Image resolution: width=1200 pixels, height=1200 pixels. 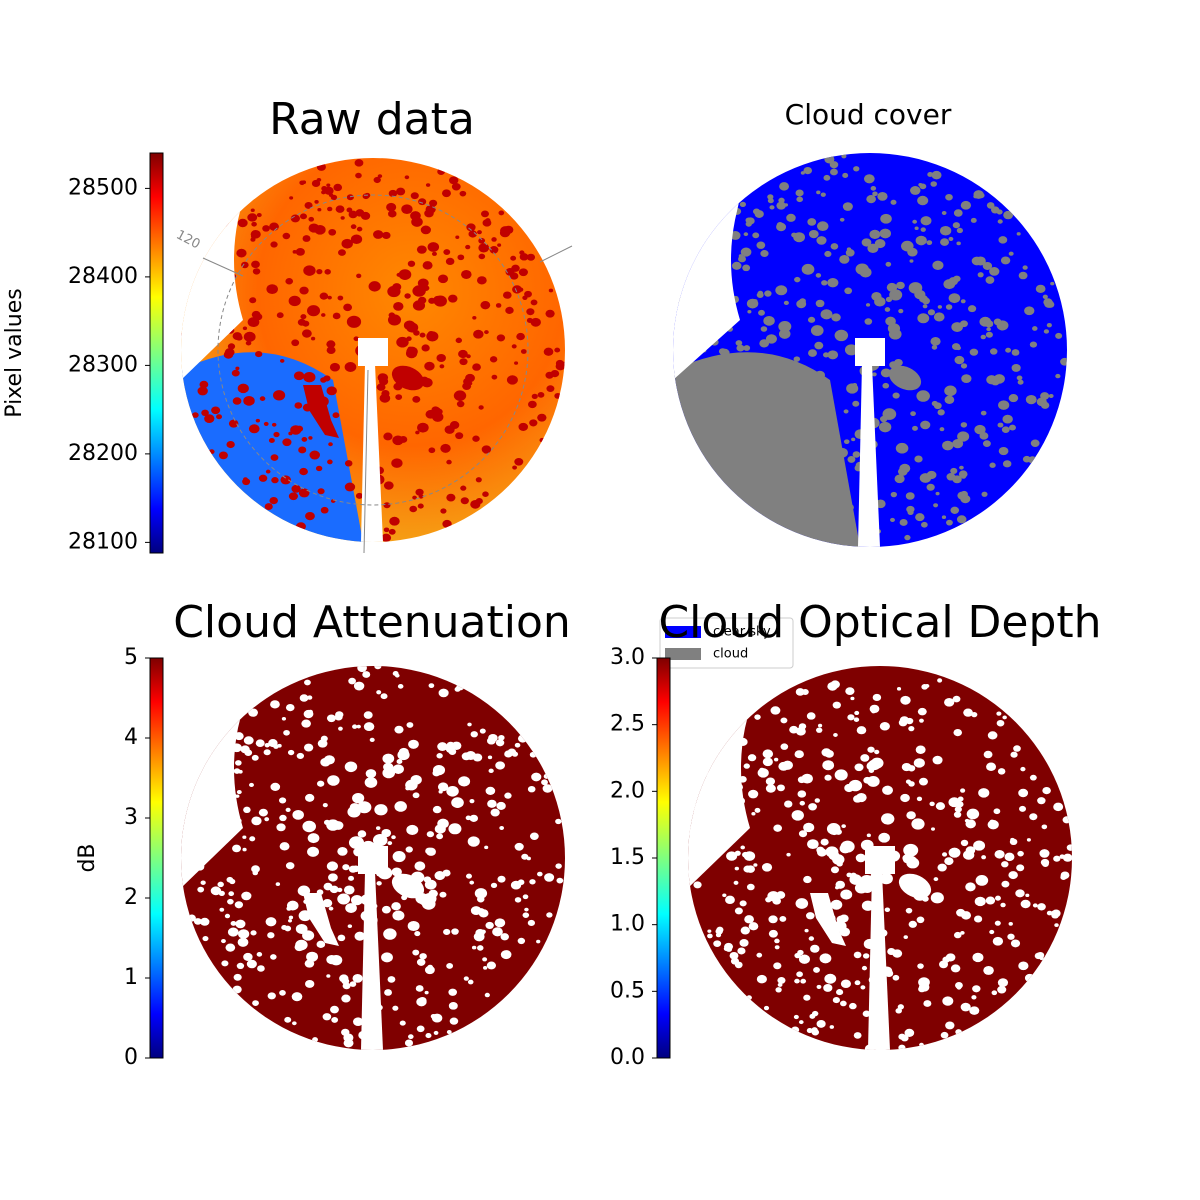 I want to click on obstruction, so click(x=870, y=352).